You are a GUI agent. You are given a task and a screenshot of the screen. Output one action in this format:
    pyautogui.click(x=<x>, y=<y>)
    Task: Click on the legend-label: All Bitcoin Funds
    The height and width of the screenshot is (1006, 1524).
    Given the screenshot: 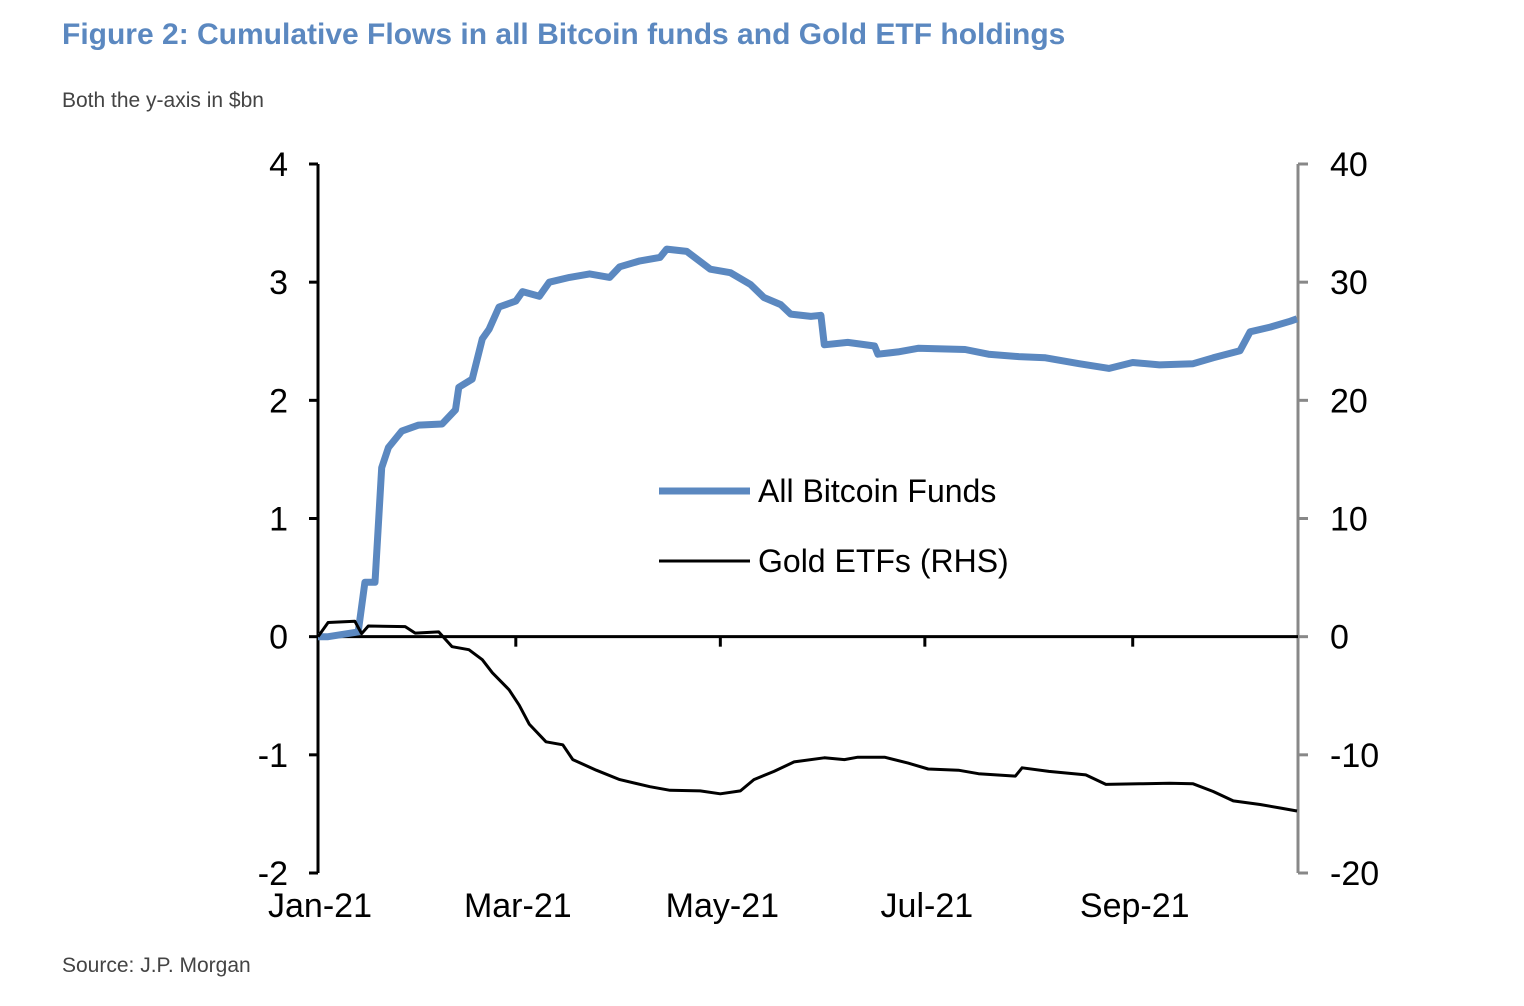 What is the action you would take?
    pyautogui.click(x=877, y=491)
    